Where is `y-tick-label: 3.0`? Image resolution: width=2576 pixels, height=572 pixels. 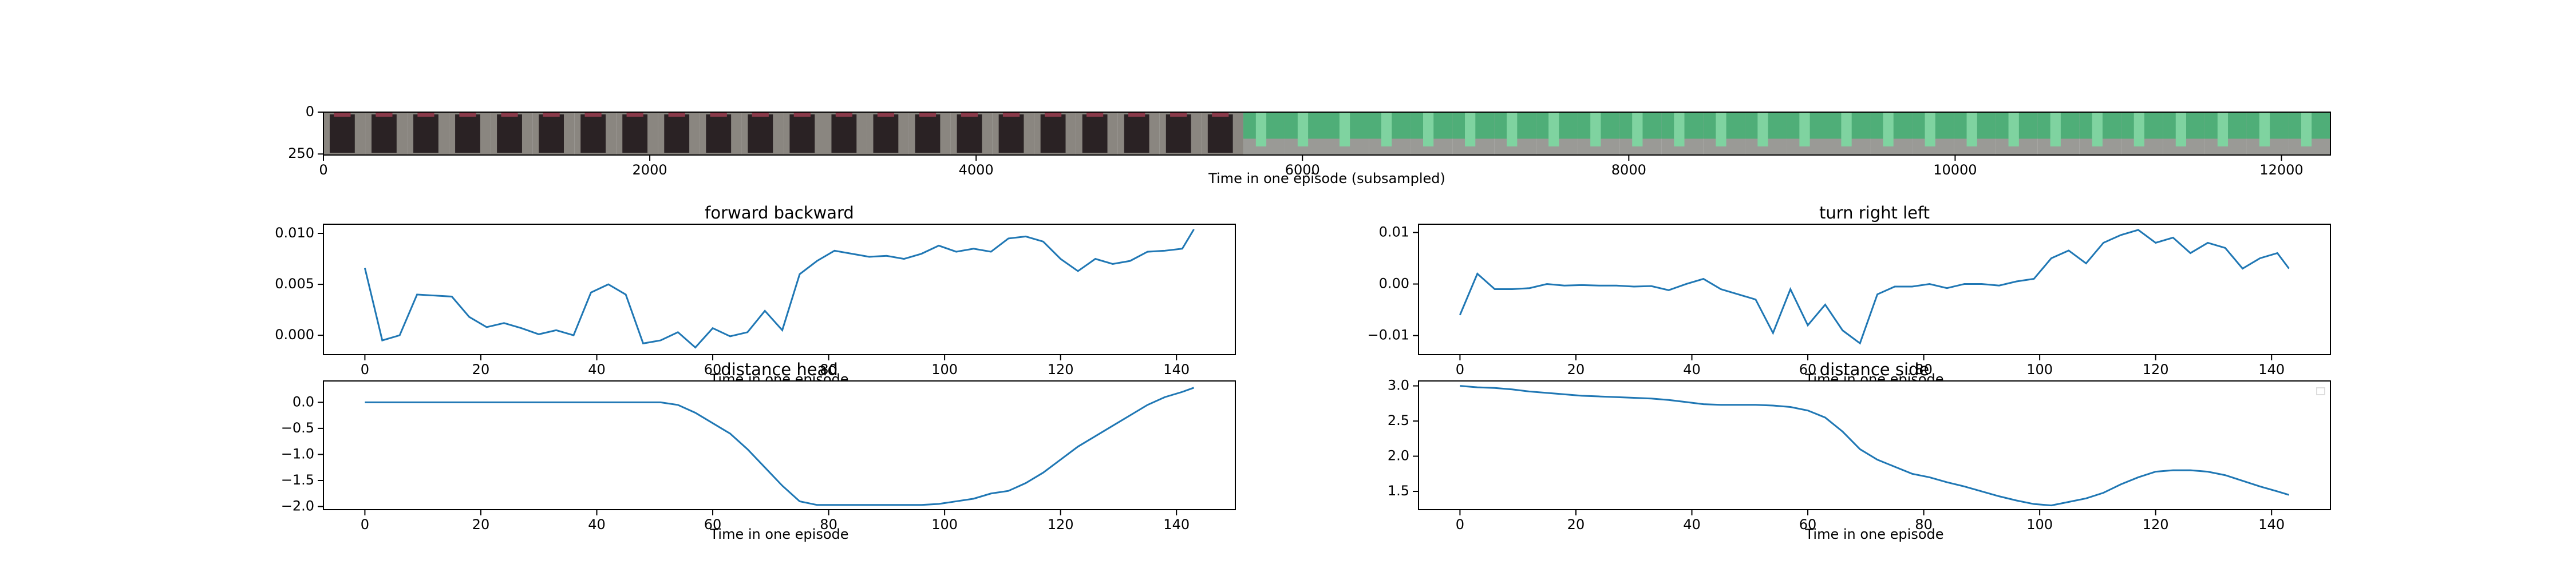 y-tick-label: 3.0 is located at coordinates (1398, 386).